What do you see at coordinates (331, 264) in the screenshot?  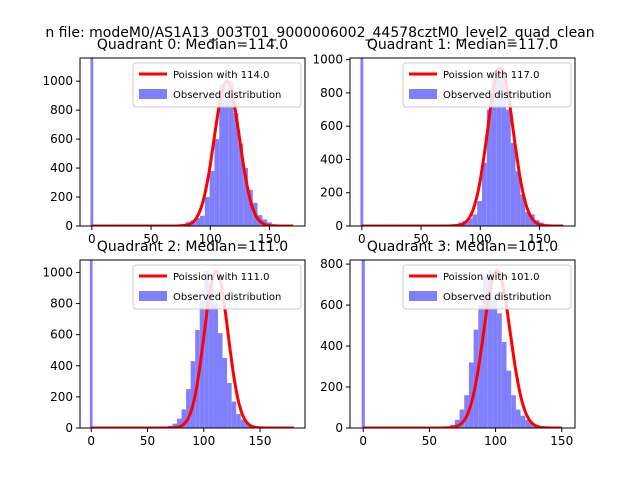 I see `y-tick-label: 800` at bounding box center [331, 264].